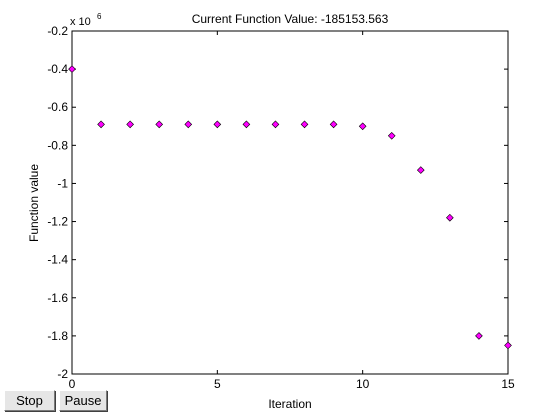 The image size is (560, 420). What do you see at coordinates (217, 384) in the screenshot?
I see `x-tick-label: 5` at bounding box center [217, 384].